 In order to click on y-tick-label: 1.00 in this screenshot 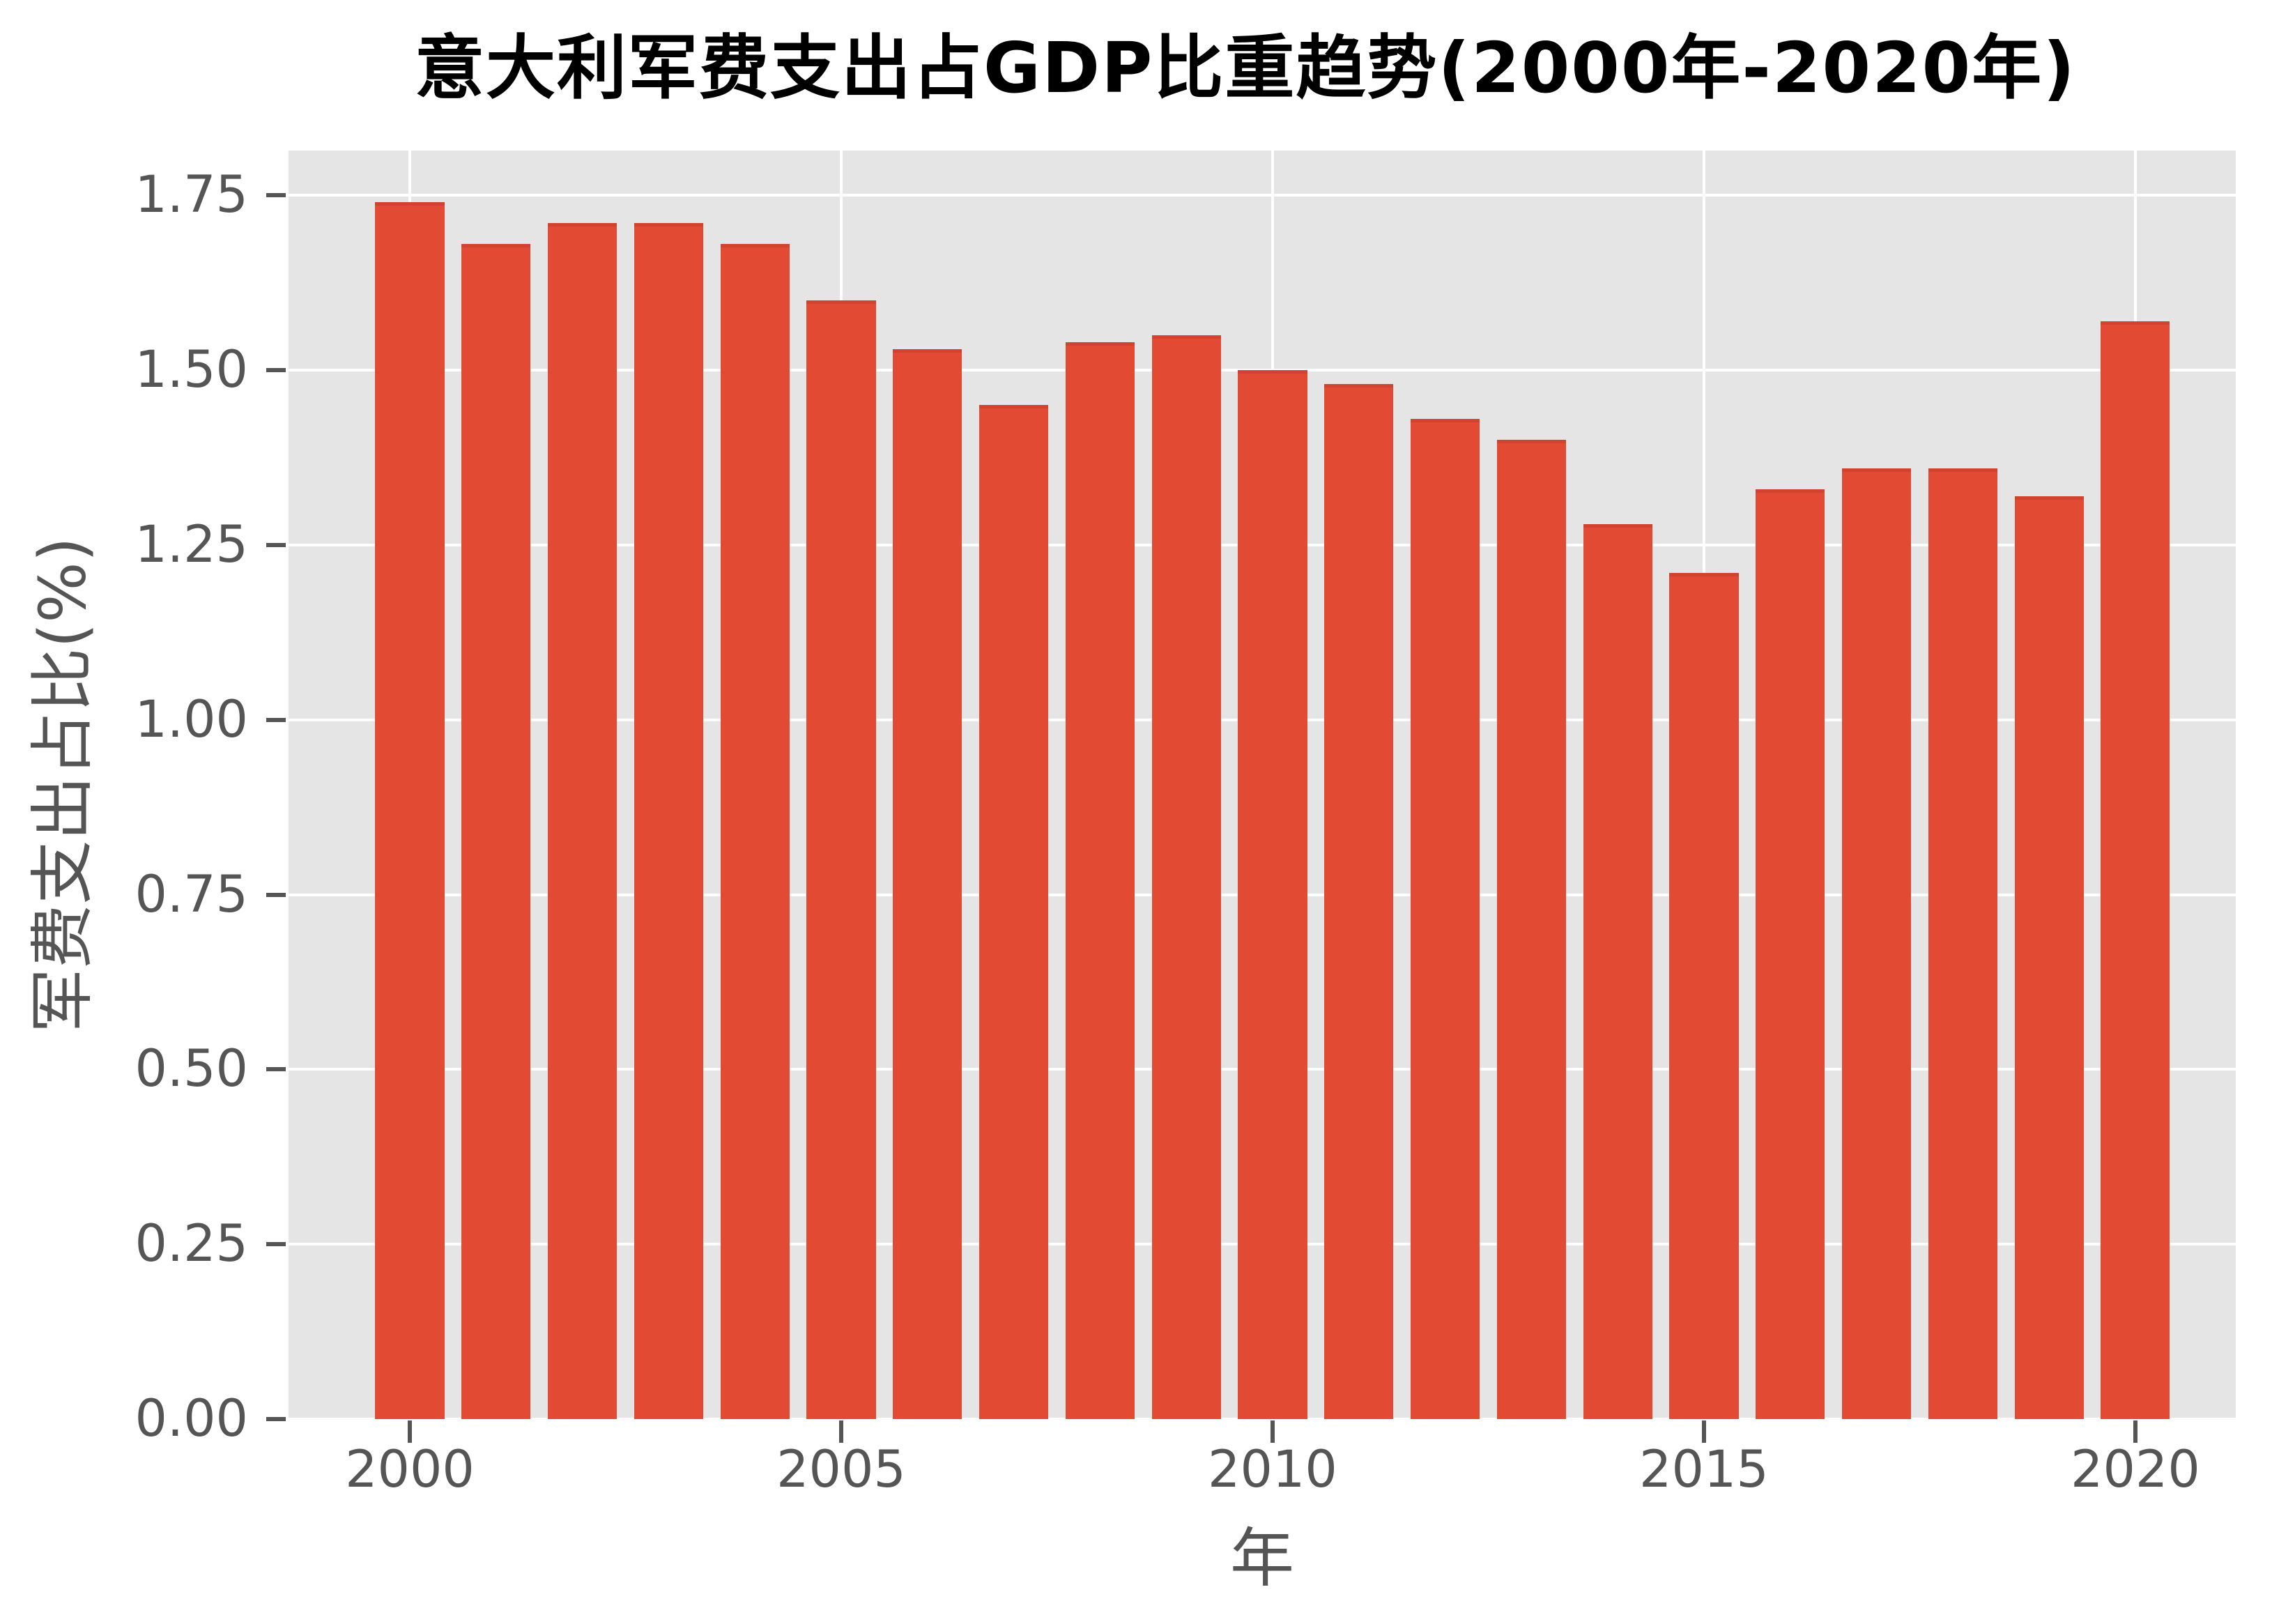, I will do `click(191, 719)`.